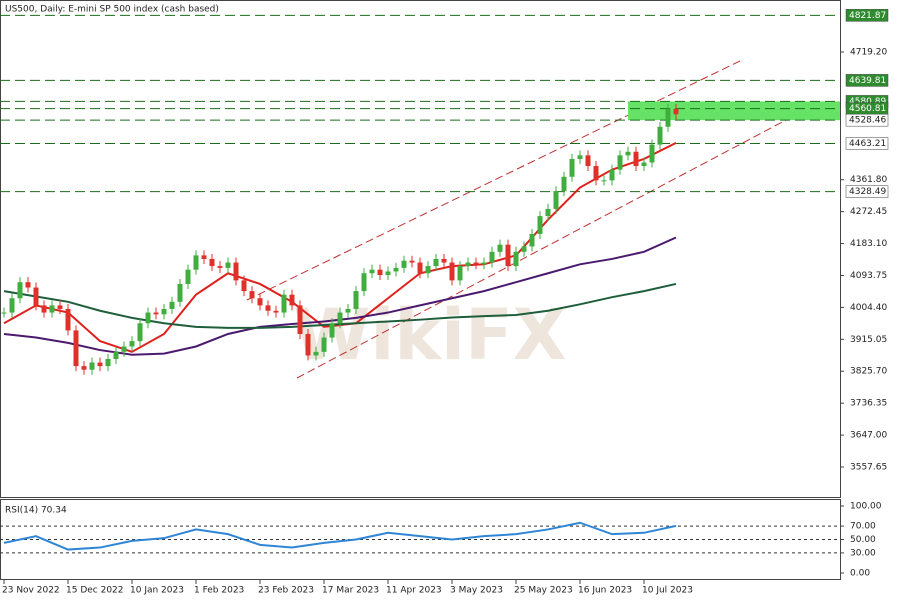 Image resolution: width=900 pixels, height=604 pixels. What do you see at coordinates (36, 511) in the screenshot?
I see `rsi-title: RSI(14) 70.34` at bounding box center [36, 511].